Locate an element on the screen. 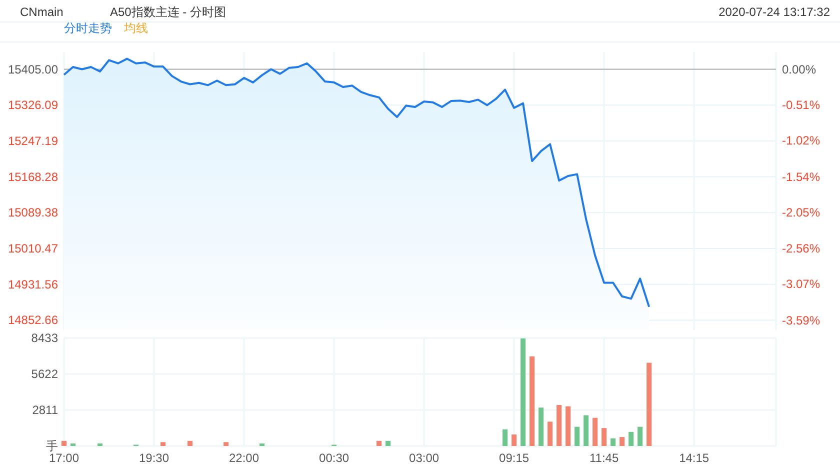  y2-tick-label: -1.02% is located at coordinates (801, 141).